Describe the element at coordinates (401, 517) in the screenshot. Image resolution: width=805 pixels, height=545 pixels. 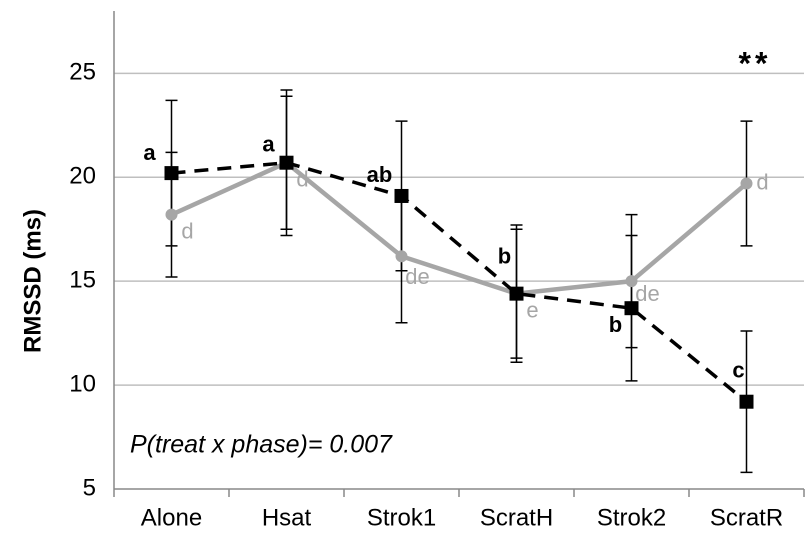
I see `x-tick-label: Strok1` at that location.